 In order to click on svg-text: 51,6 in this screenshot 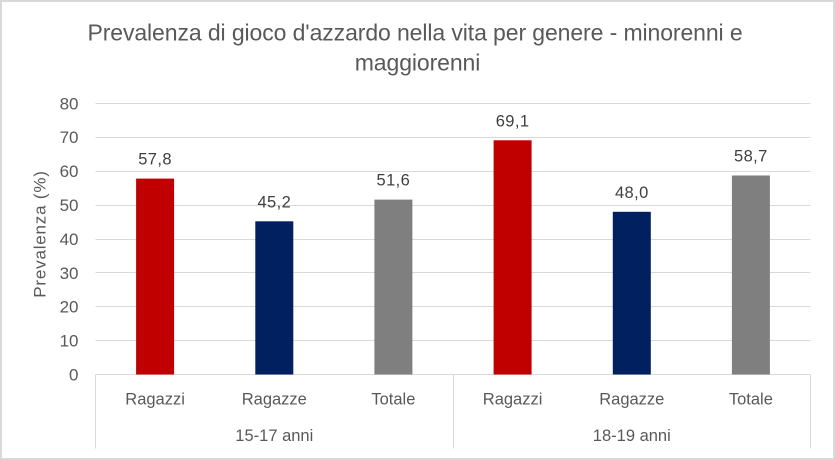, I will do `click(394, 181)`.